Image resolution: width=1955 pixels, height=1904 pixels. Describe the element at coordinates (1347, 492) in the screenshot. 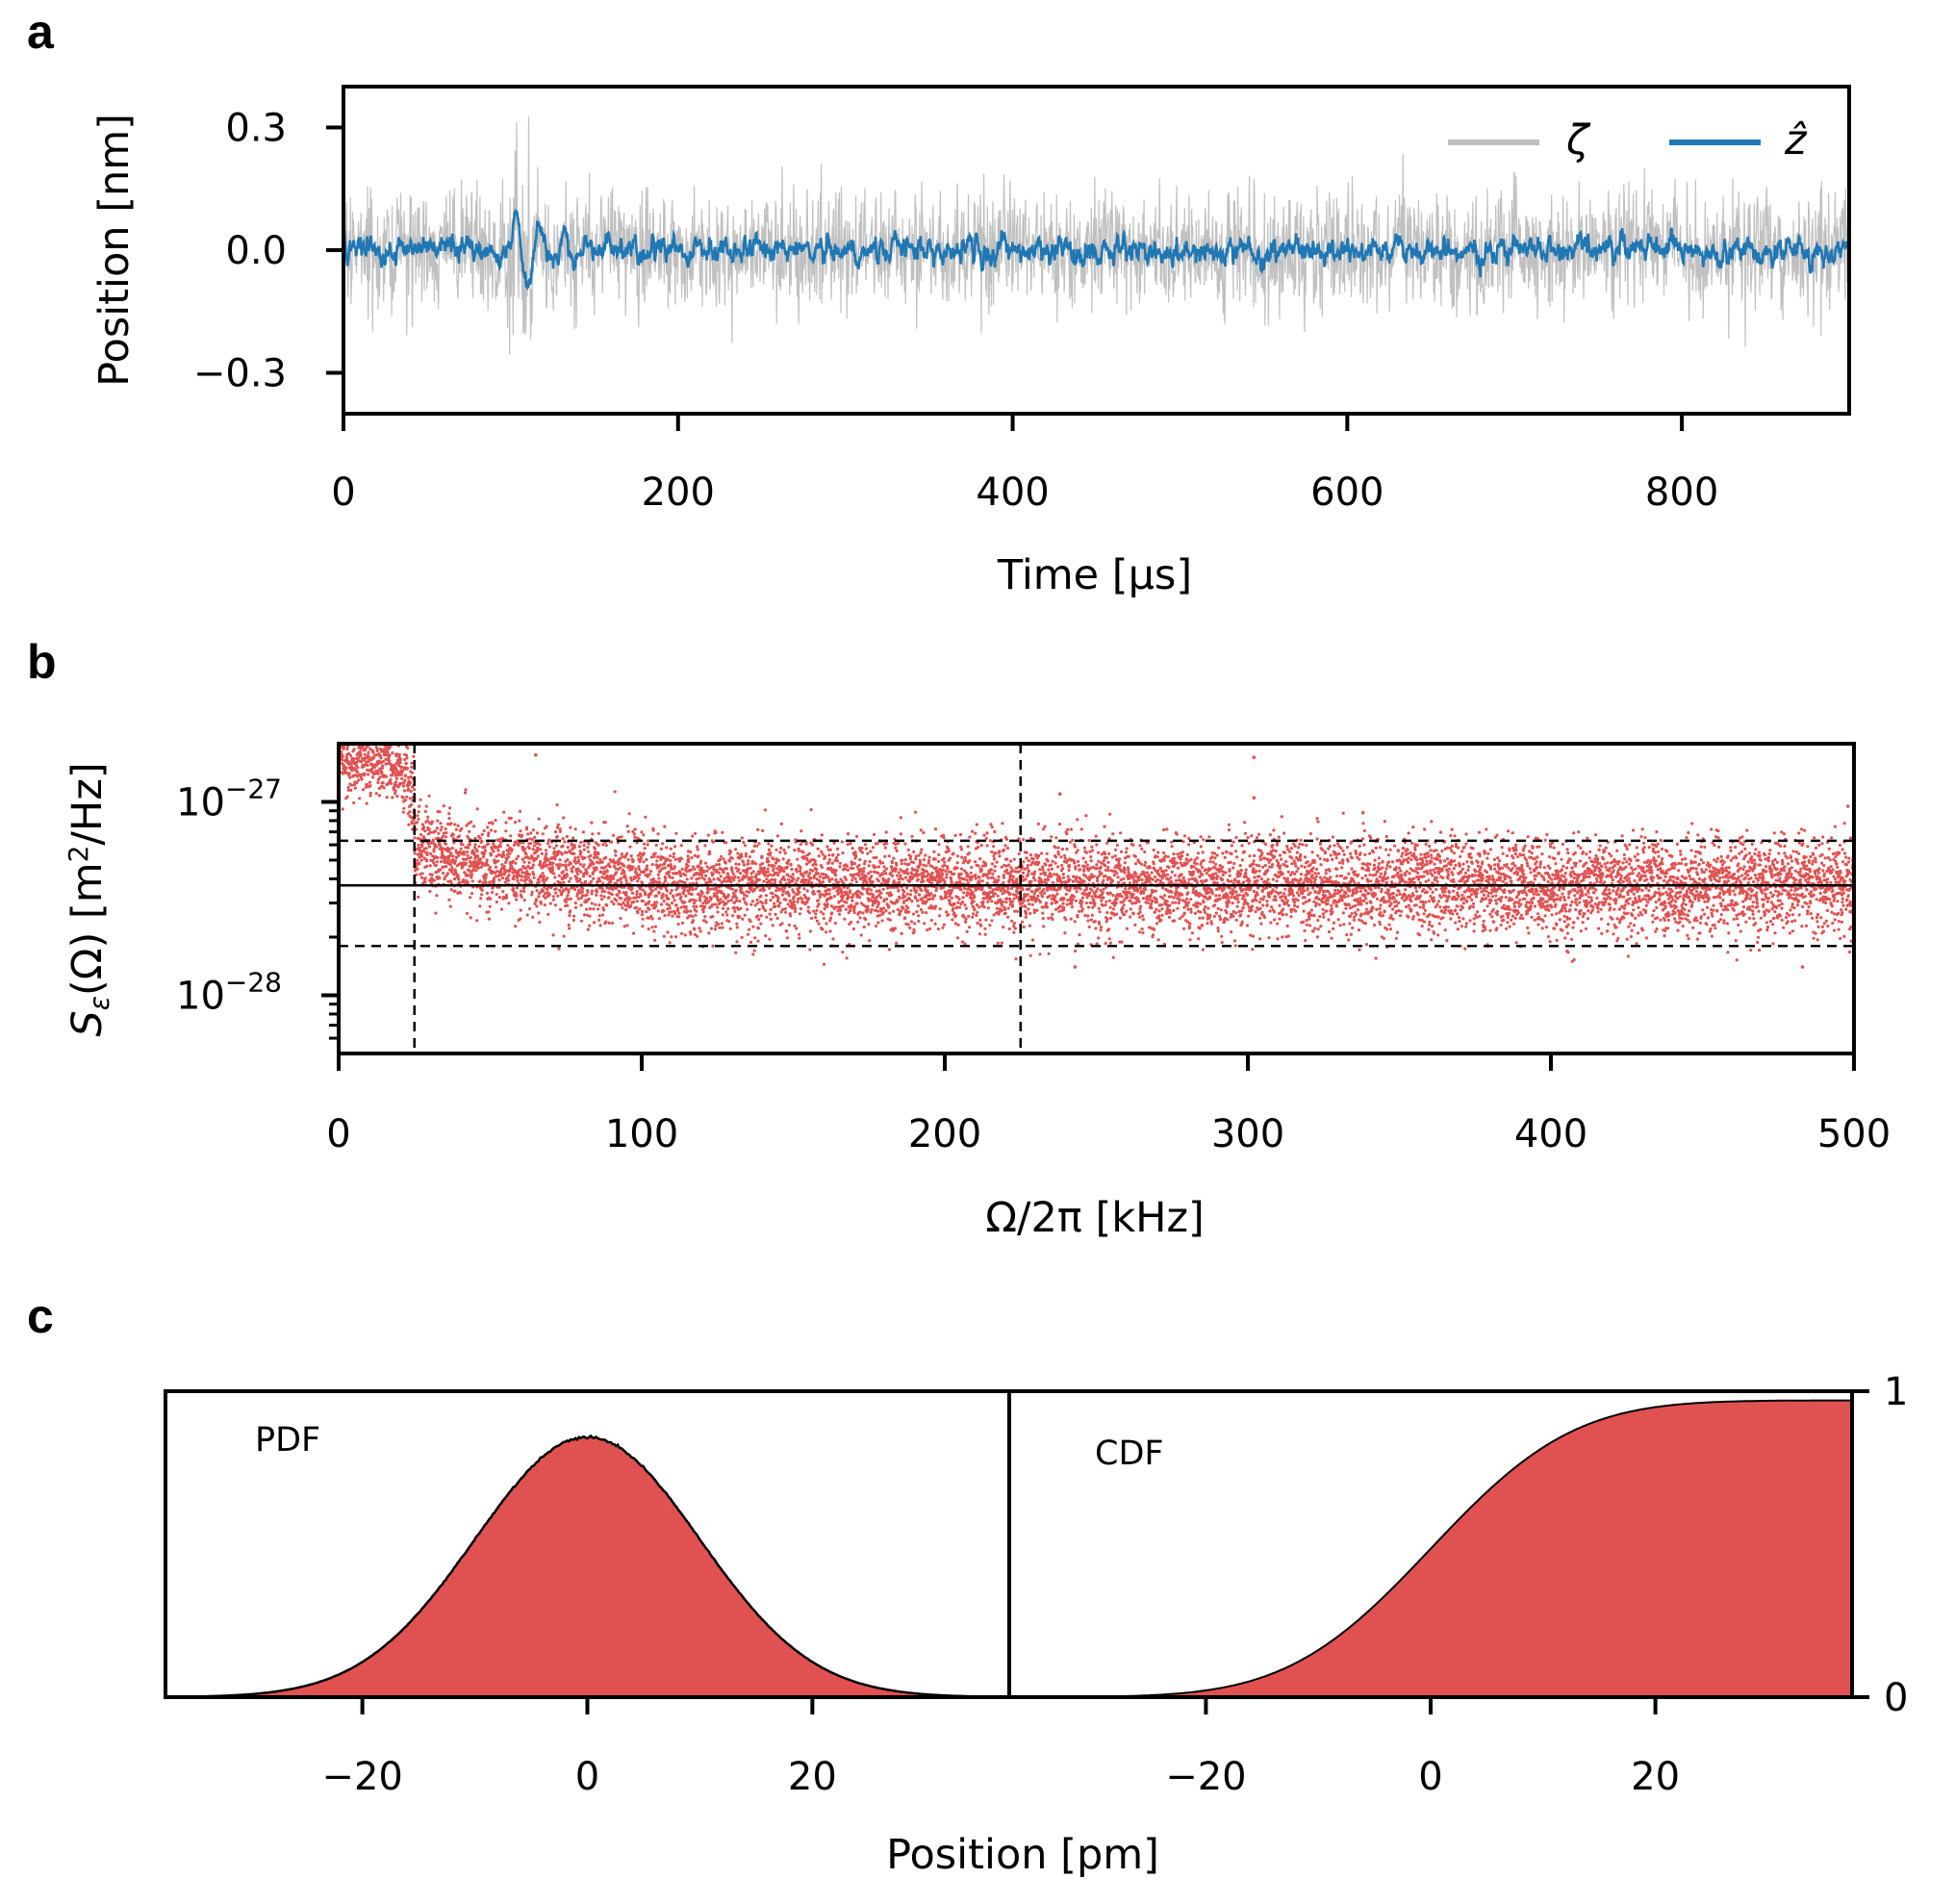

I see `x-tick-label: 600` at that location.